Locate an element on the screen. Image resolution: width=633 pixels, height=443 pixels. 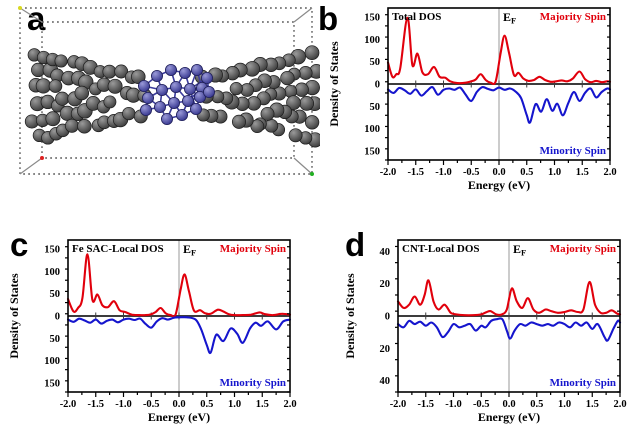
minority-spin-curve is located at coordinates (179, 335).